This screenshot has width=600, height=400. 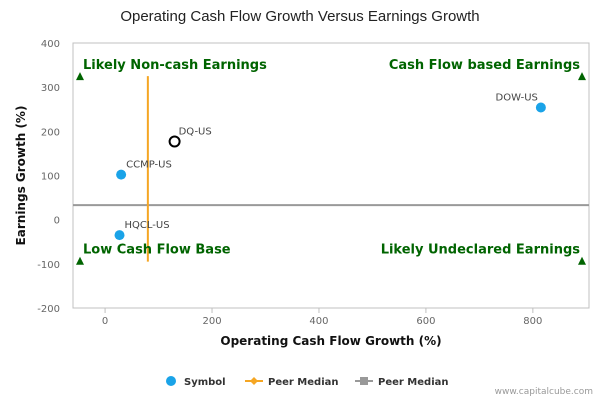 I want to click on data-point-label: HQCL-US, so click(x=147, y=225).